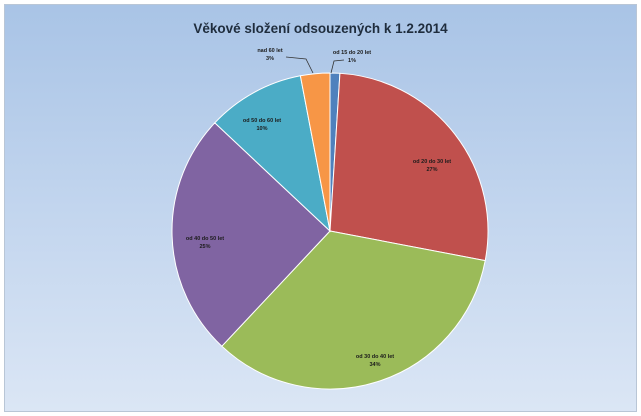 The height and width of the screenshot is (416, 641). What do you see at coordinates (270, 59) in the screenshot?
I see `slice-value-nad-60-let: 3%` at bounding box center [270, 59].